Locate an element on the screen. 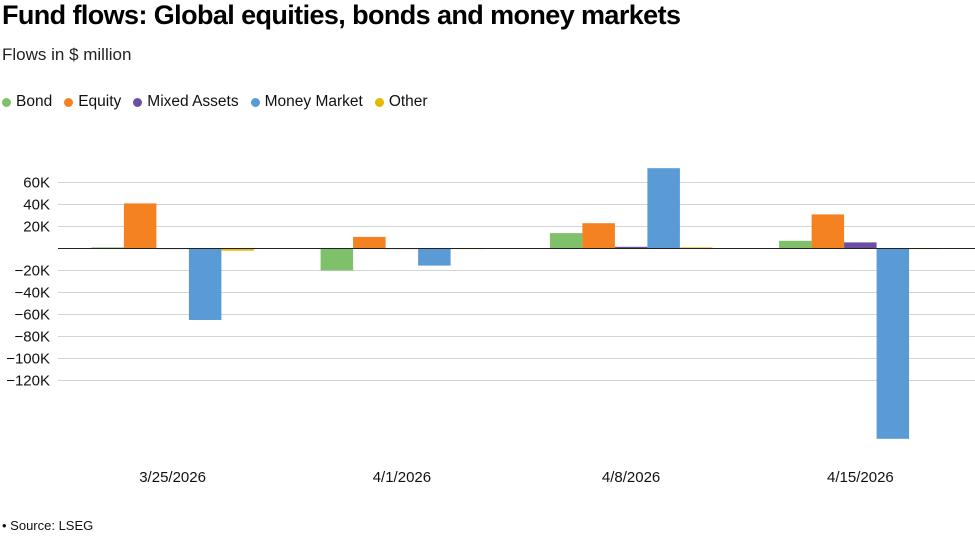 This screenshot has height=538, width=975. y-tick-label: −60K is located at coordinates (32, 315).